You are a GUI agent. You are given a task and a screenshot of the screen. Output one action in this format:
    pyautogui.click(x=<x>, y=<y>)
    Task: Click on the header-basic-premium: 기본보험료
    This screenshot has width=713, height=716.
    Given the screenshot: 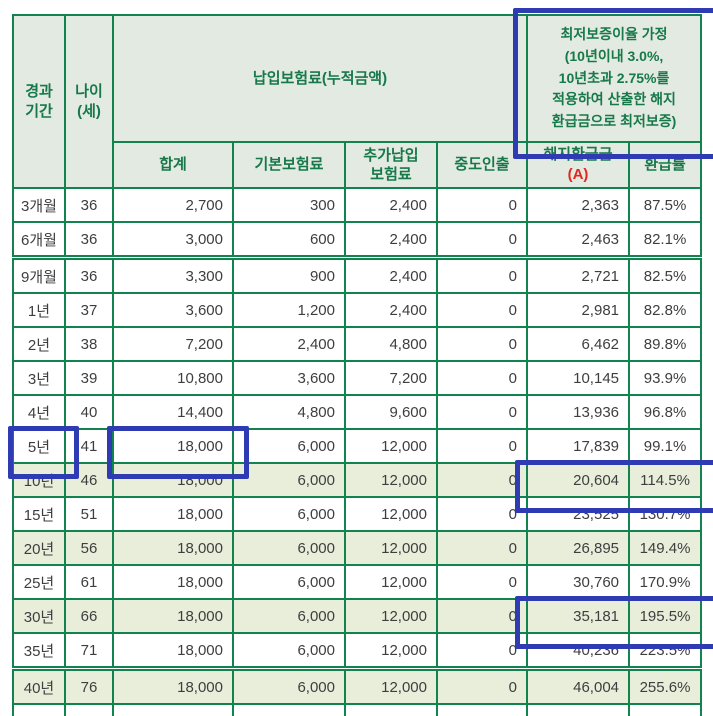 What is the action you would take?
    pyautogui.click(x=289, y=165)
    